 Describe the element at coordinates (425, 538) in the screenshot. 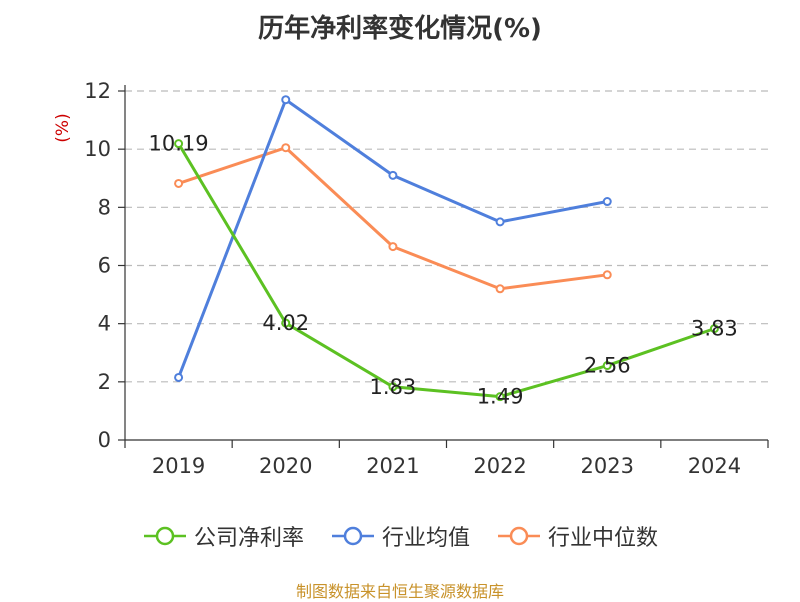

I see `legend-label: 行业均值` at that location.